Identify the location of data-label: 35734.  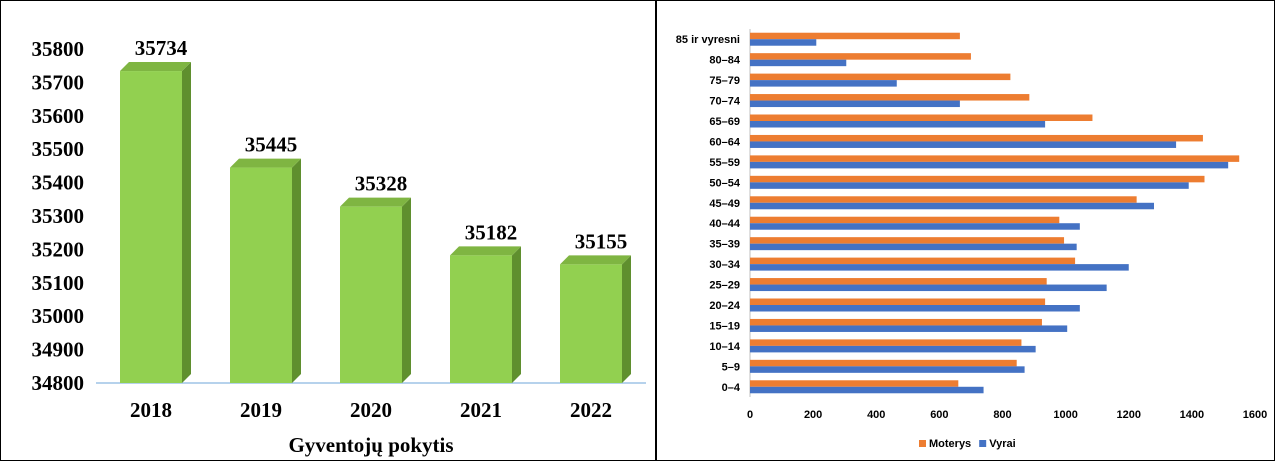
(161, 48).